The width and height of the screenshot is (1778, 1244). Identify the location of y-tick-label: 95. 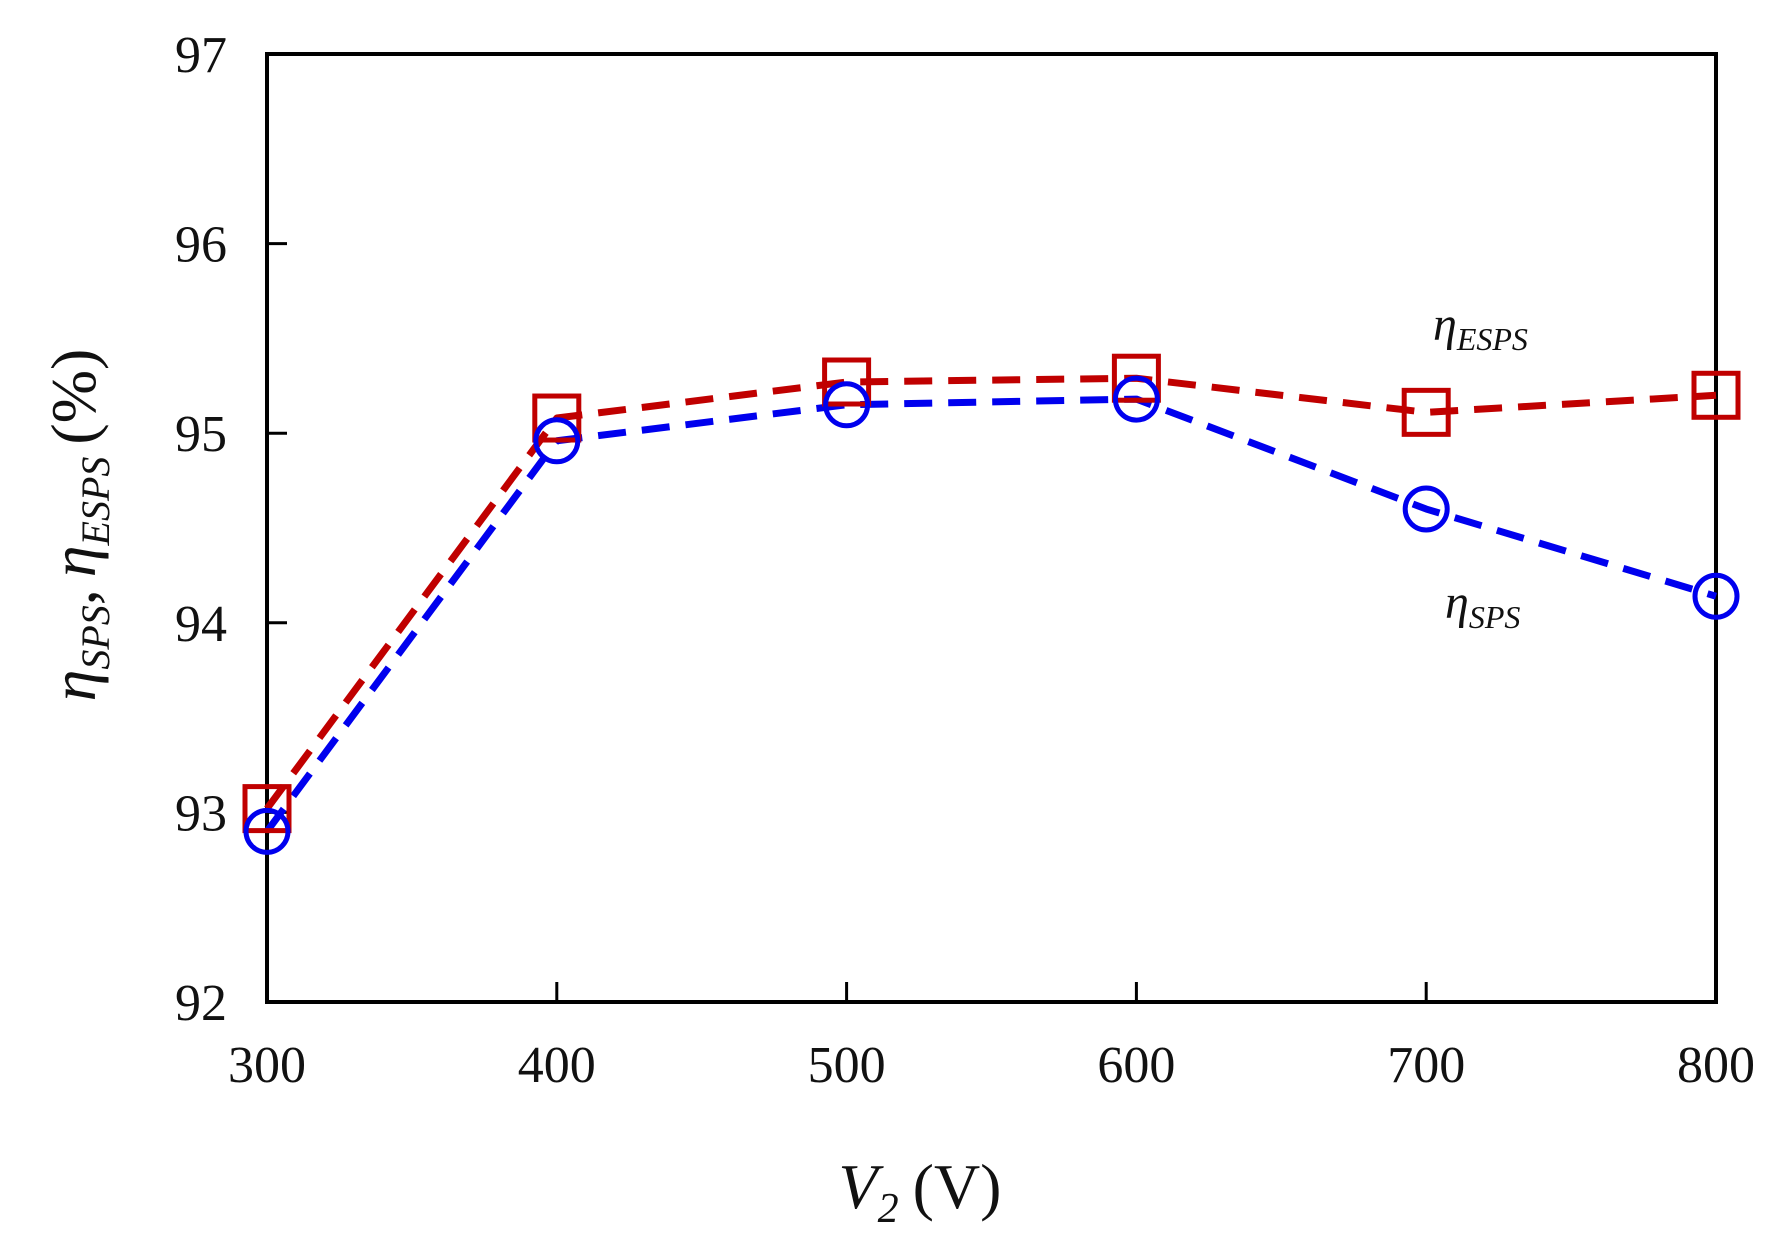
(201, 434).